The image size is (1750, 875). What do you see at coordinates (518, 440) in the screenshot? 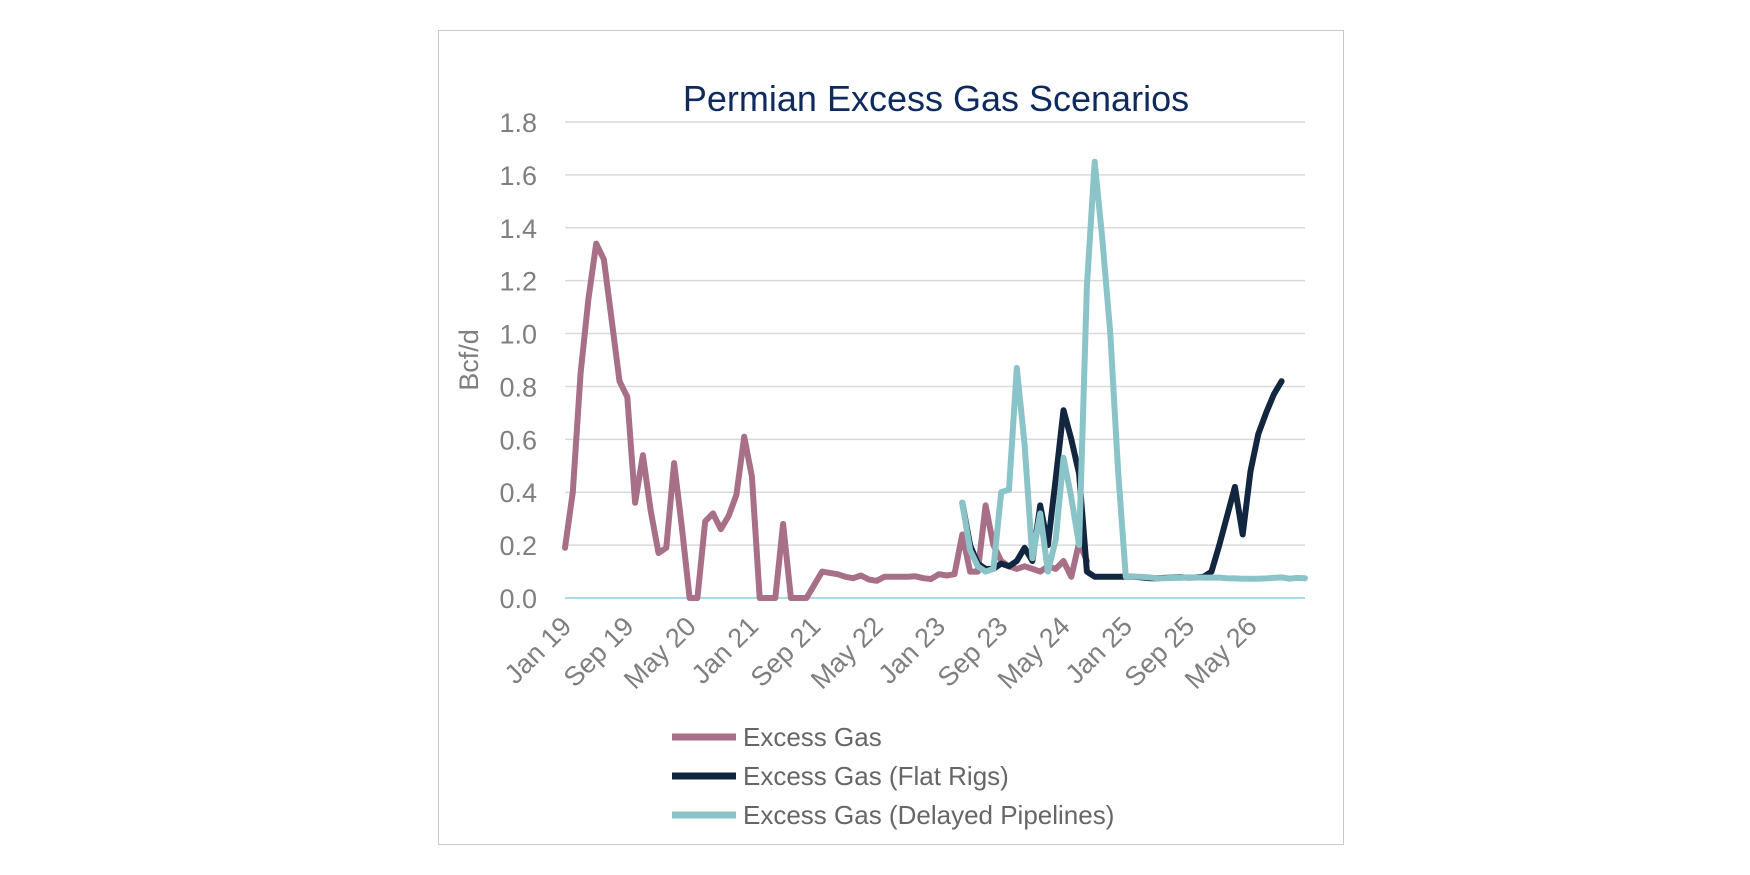
I see `y-tick-label: 0.6` at bounding box center [518, 440].